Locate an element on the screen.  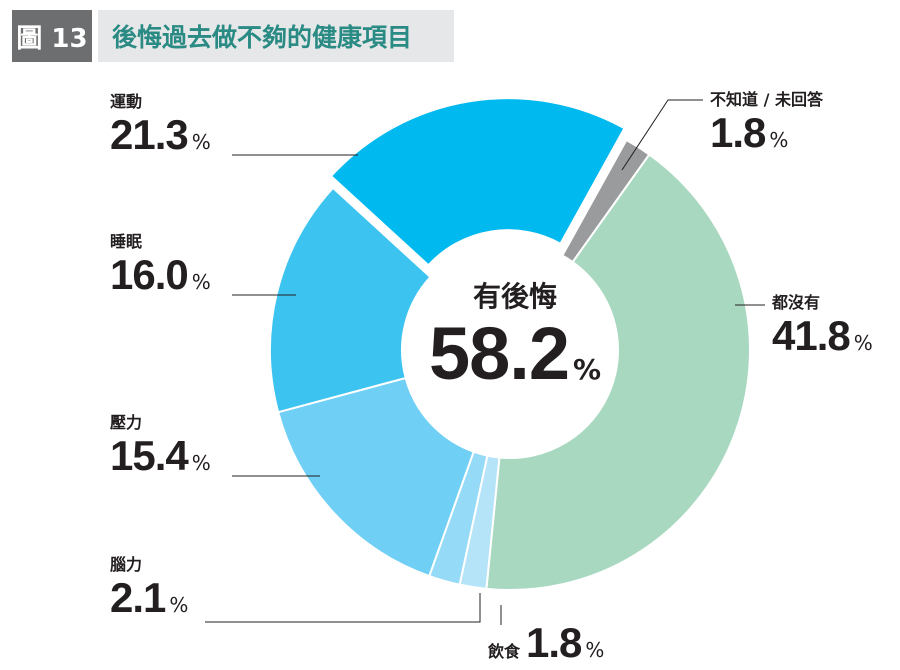
label-stress: 壓力 15.4% is located at coordinates (160, 446).